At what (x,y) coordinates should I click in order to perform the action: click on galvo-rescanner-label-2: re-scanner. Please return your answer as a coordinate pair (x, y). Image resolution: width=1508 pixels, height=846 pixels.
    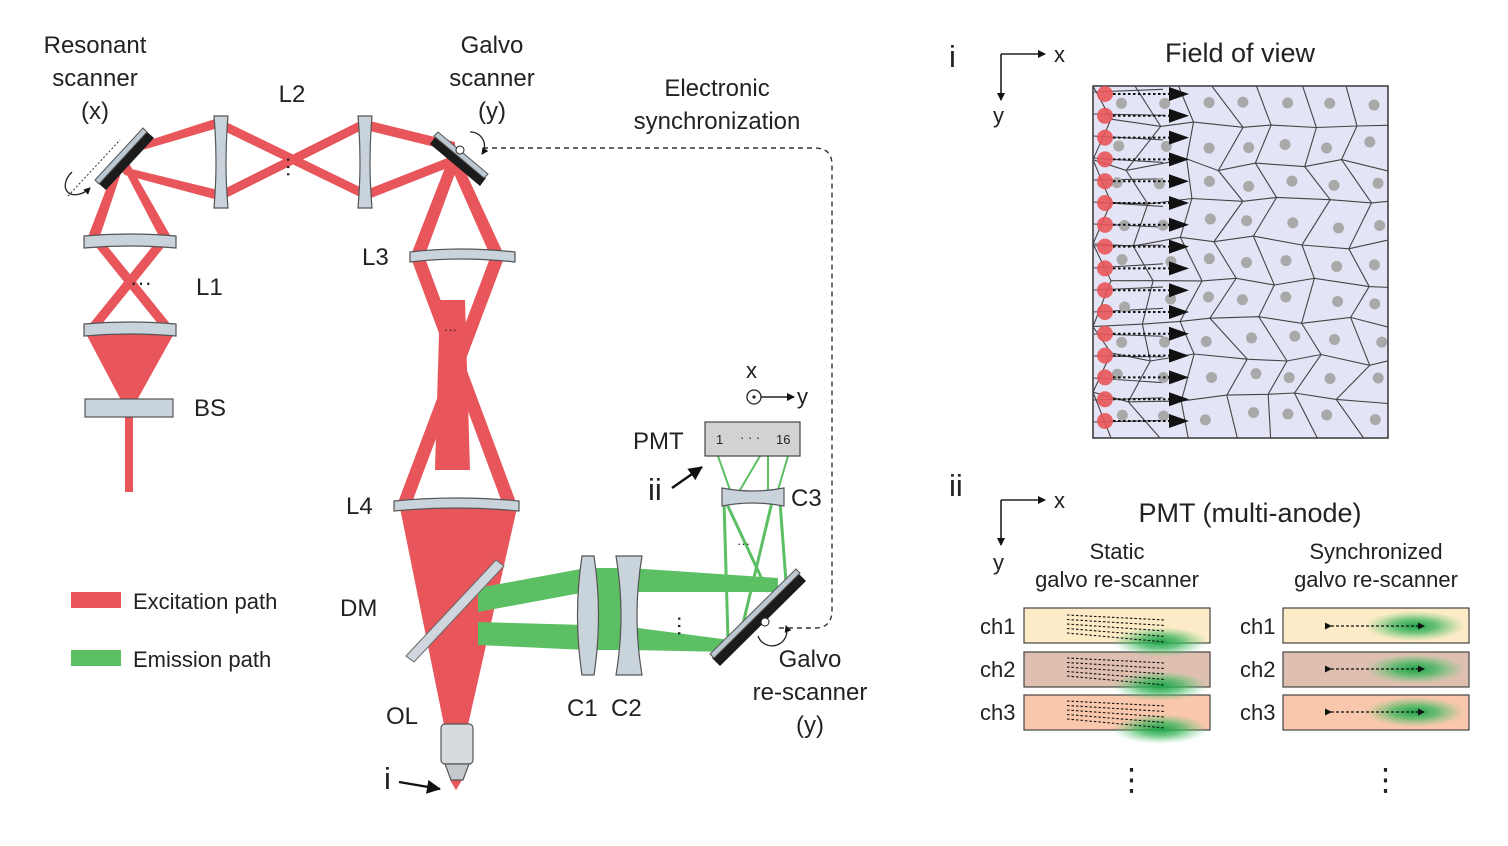
    Looking at the image, I should click on (810, 692).